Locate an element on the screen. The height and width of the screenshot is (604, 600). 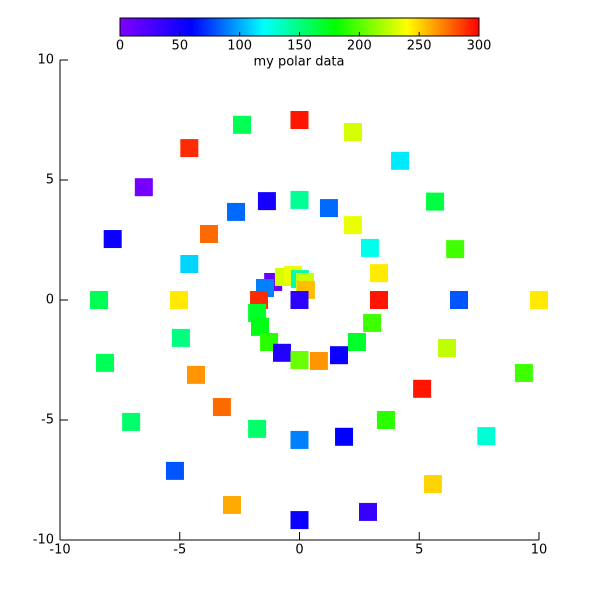
colorbar-tick-label: 100 is located at coordinates (239, 46).